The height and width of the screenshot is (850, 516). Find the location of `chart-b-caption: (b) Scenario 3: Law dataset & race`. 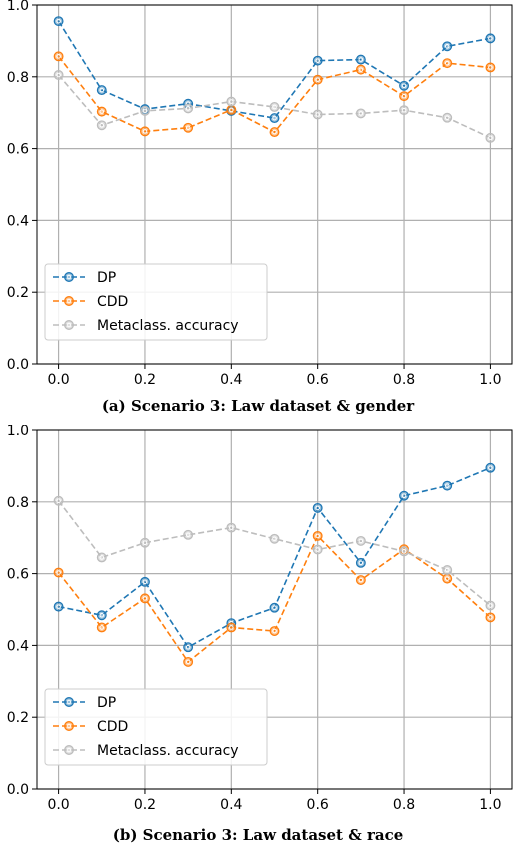

chart-b-caption: (b) Scenario 3: Law dataset & race is located at coordinates (258, 835).